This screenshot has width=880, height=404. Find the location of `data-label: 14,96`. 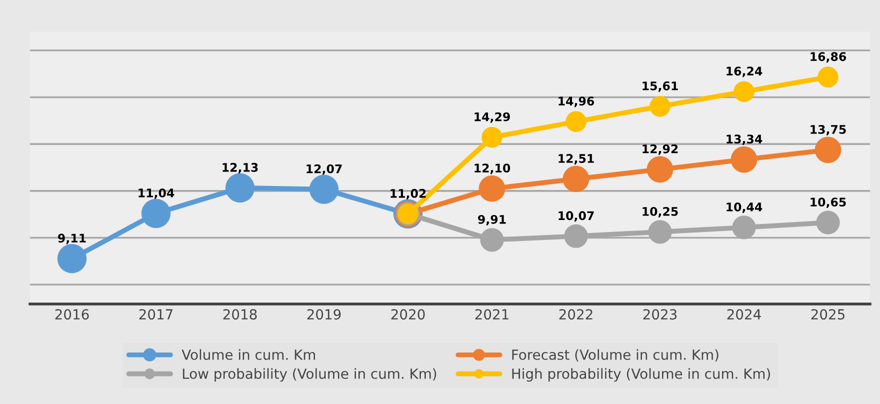

data-label: 14,96 is located at coordinates (576, 102).